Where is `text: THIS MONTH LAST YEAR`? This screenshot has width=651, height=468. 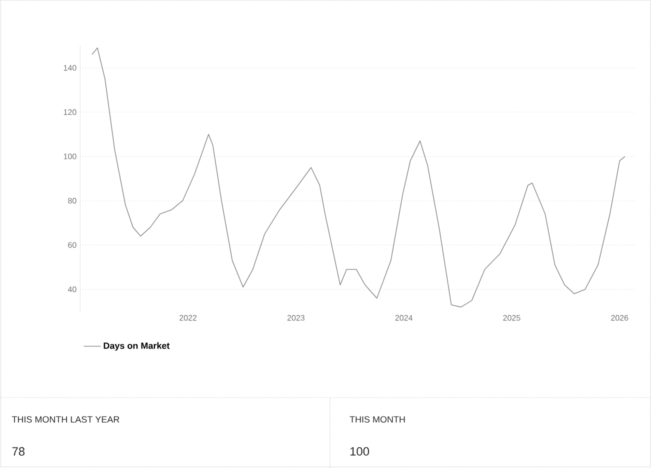 text: THIS MONTH LAST YEAR is located at coordinates (66, 419).